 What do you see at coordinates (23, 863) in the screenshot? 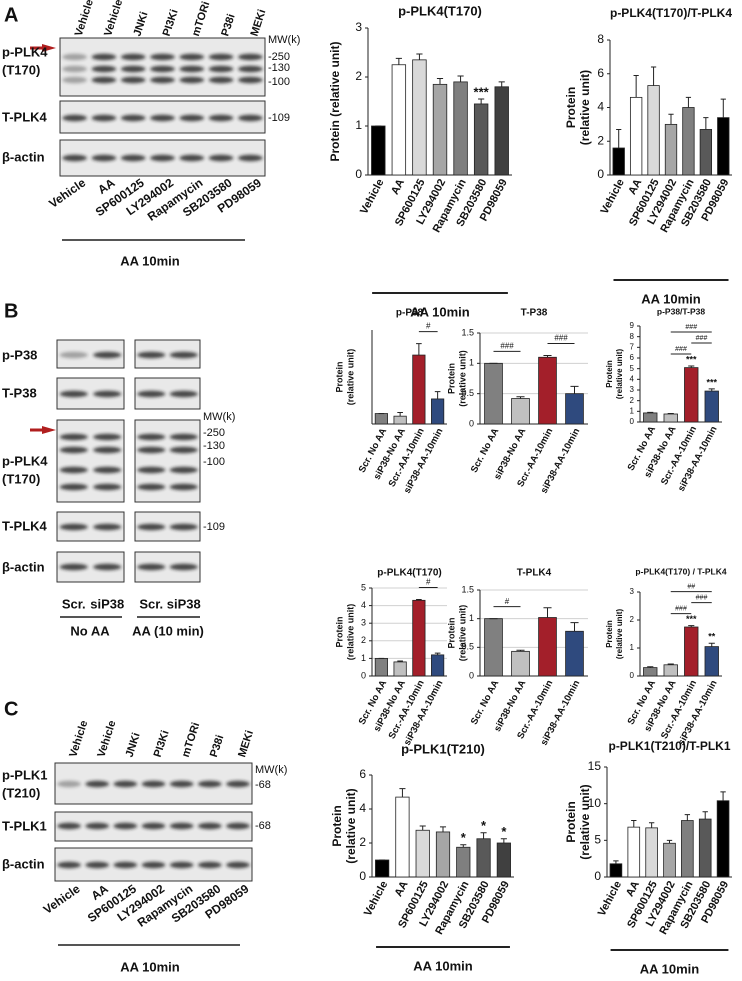
I see `row-label: β-actin` at bounding box center [23, 863].